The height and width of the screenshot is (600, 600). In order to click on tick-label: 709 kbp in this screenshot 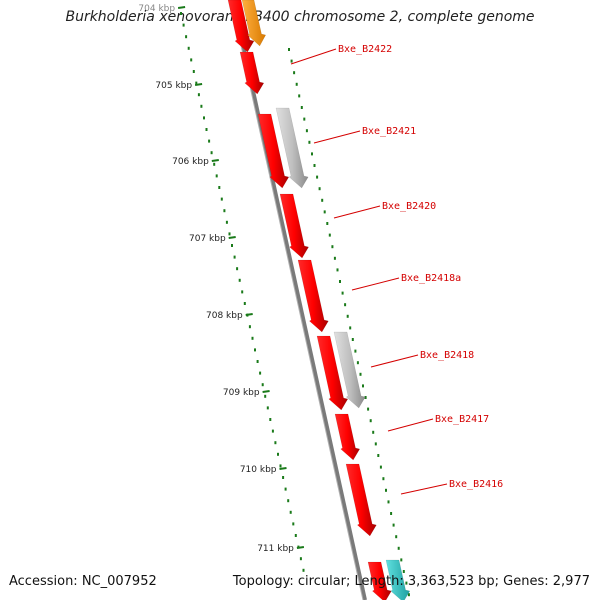, I will do `click(241, 393)`.